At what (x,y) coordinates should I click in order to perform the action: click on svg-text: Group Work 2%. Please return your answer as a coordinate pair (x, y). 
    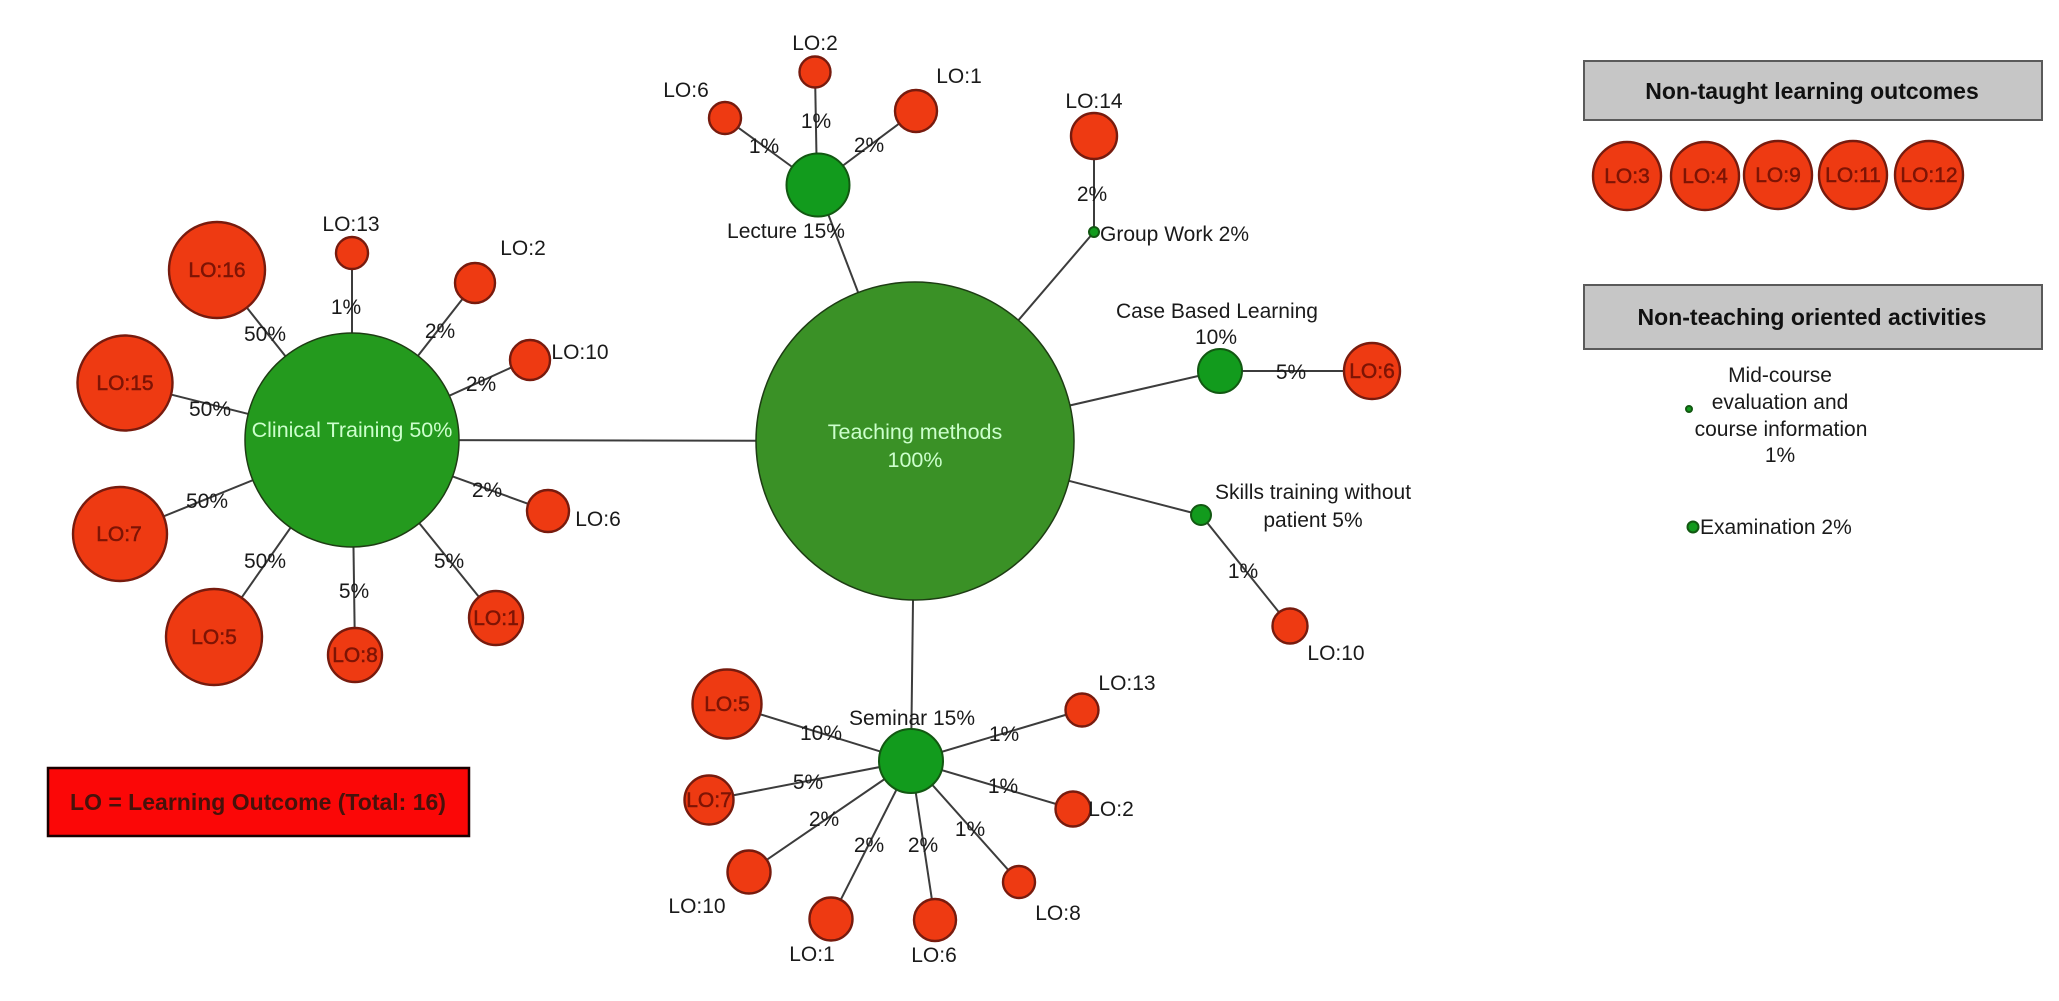
    Looking at the image, I should click on (1174, 234).